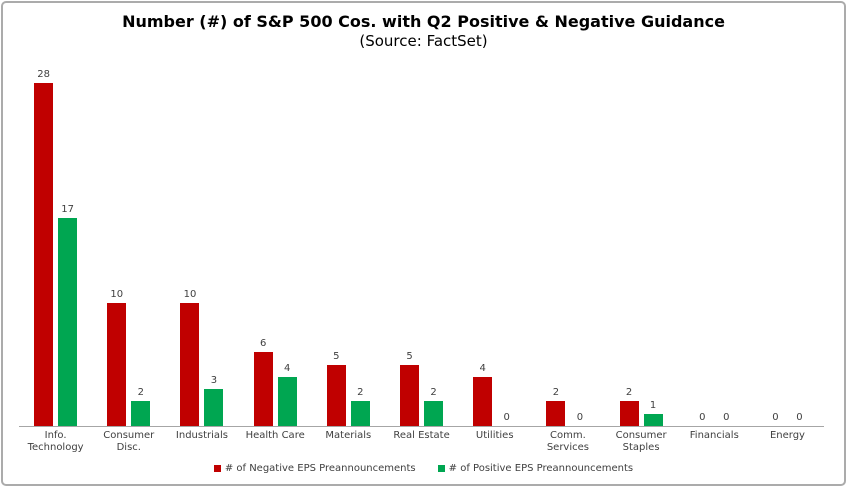 Image resolution: width=847 pixels, height=487 pixels. I want to click on category-column: 28 17, so click(55, 241).